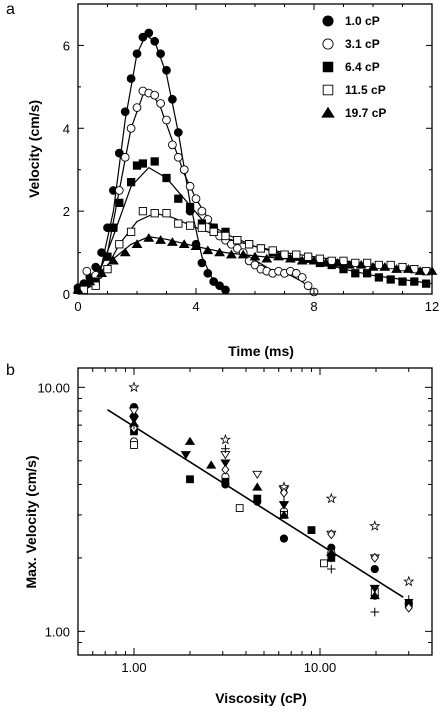 Image resolution: width=448 pixels, height=714 pixels. I want to click on legend-label: 6.4 cP, so click(362, 67).